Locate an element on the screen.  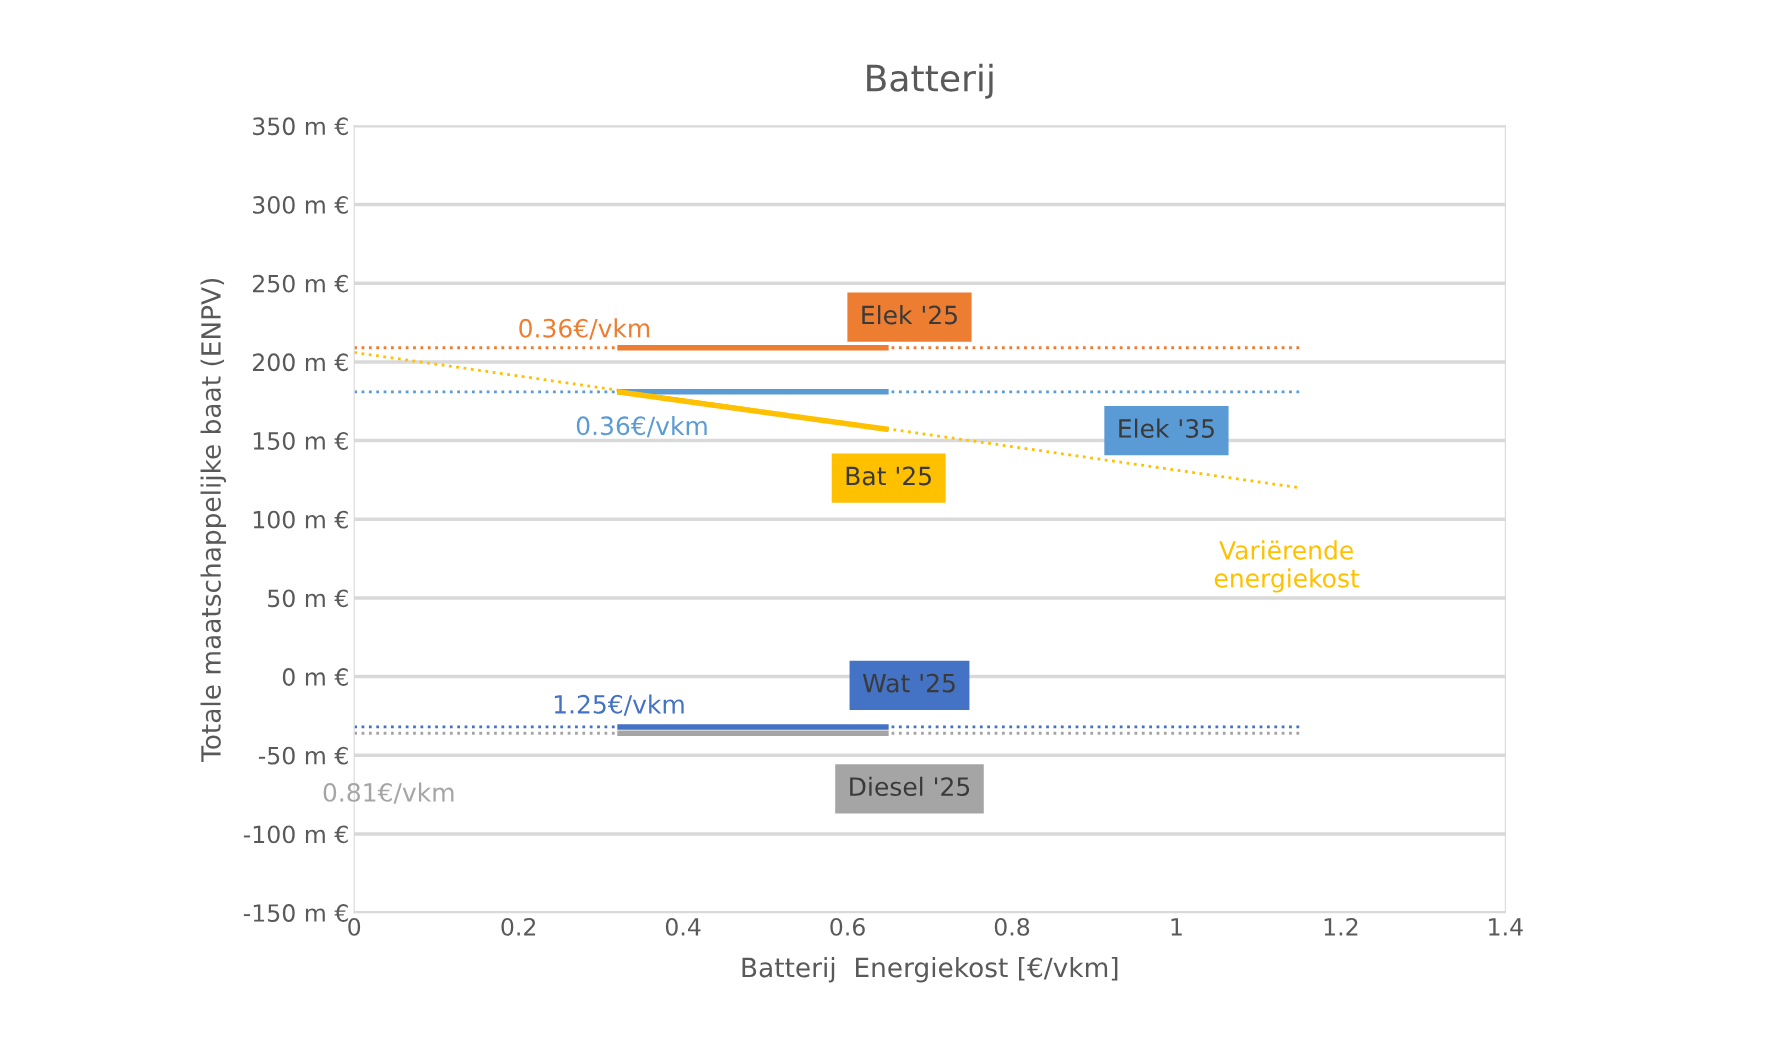
series-label: Elek '25 is located at coordinates (909, 315).